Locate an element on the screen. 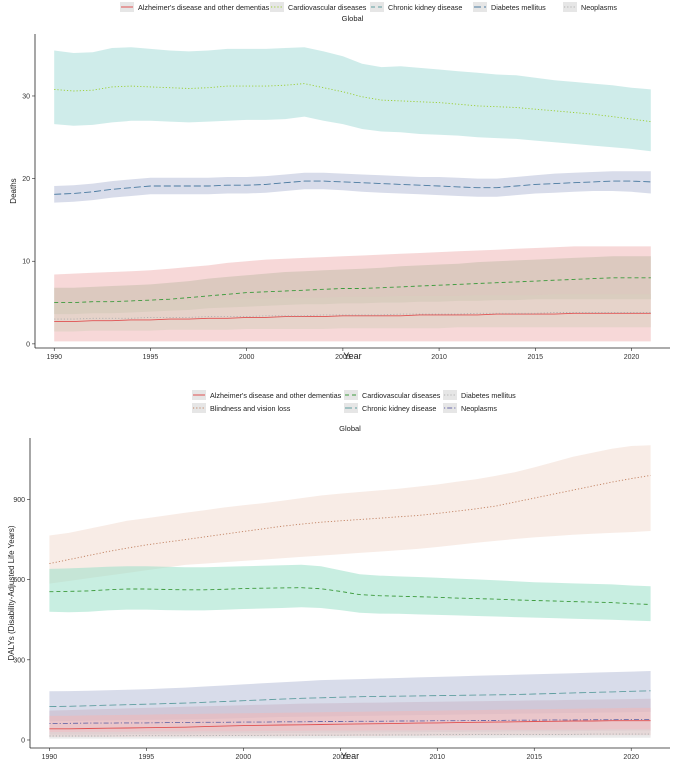 The image size is (685, 764). y-tick-label: 900 is located at coordinates (19, 500).